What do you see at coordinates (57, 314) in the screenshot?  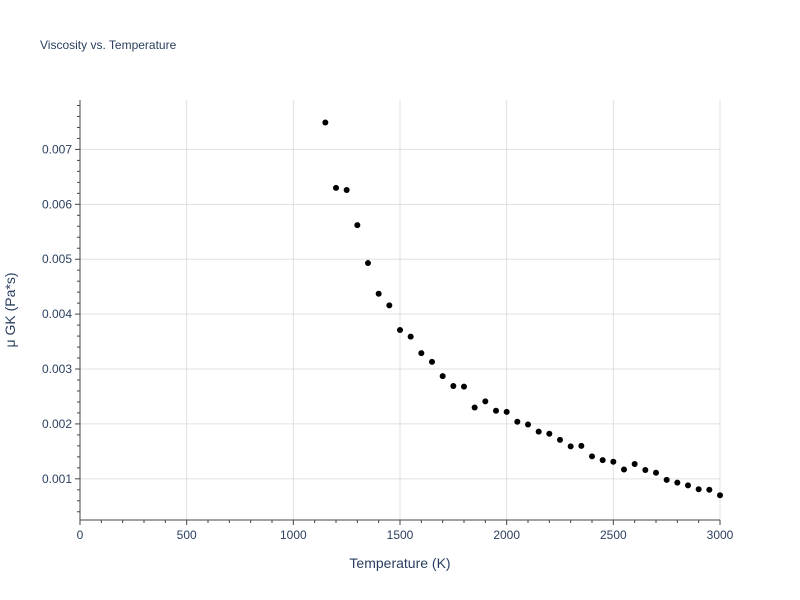 I see `y-tick-label: 0.004` at bounding box center [57, 314].